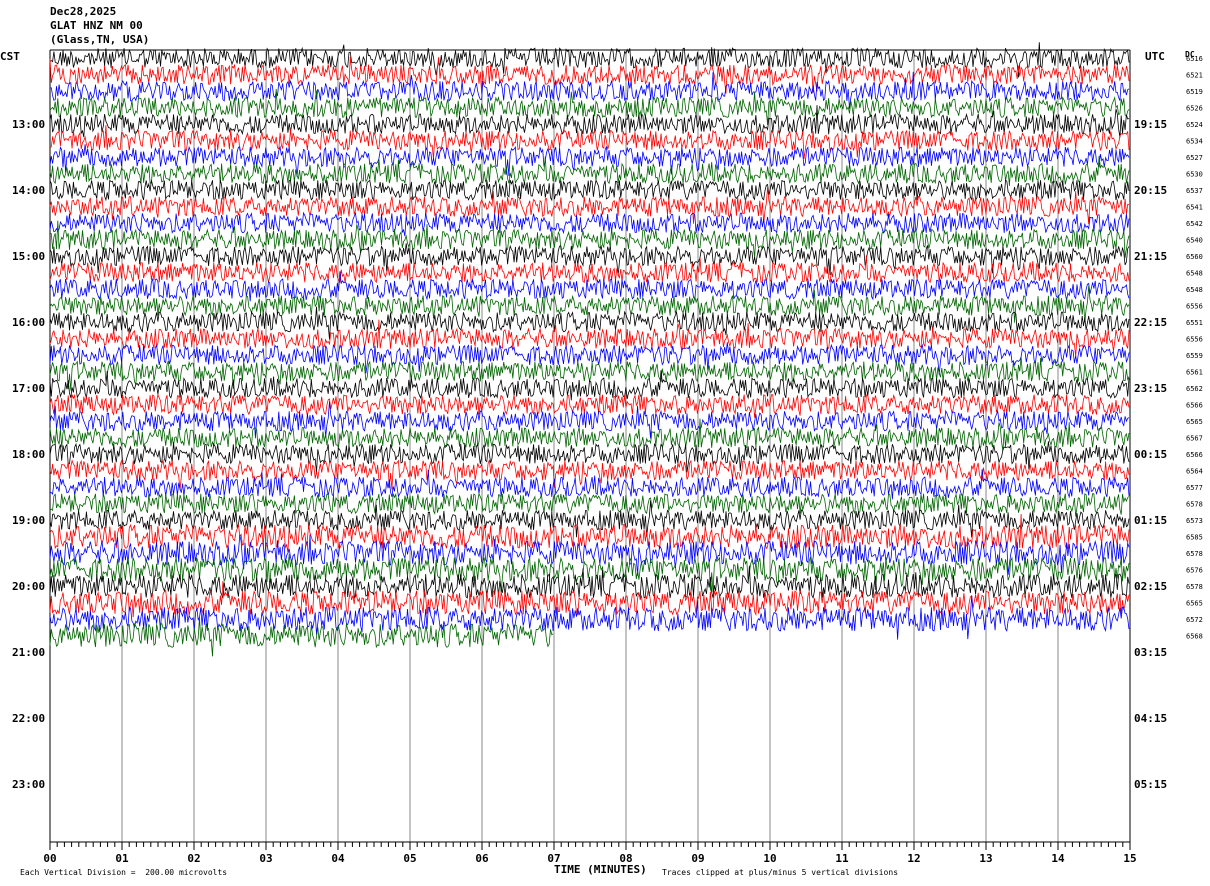 Image resolution: width=1210 pixels, height=886 pixels. I want to click on x-tick-label: 03, so click(265, 858).